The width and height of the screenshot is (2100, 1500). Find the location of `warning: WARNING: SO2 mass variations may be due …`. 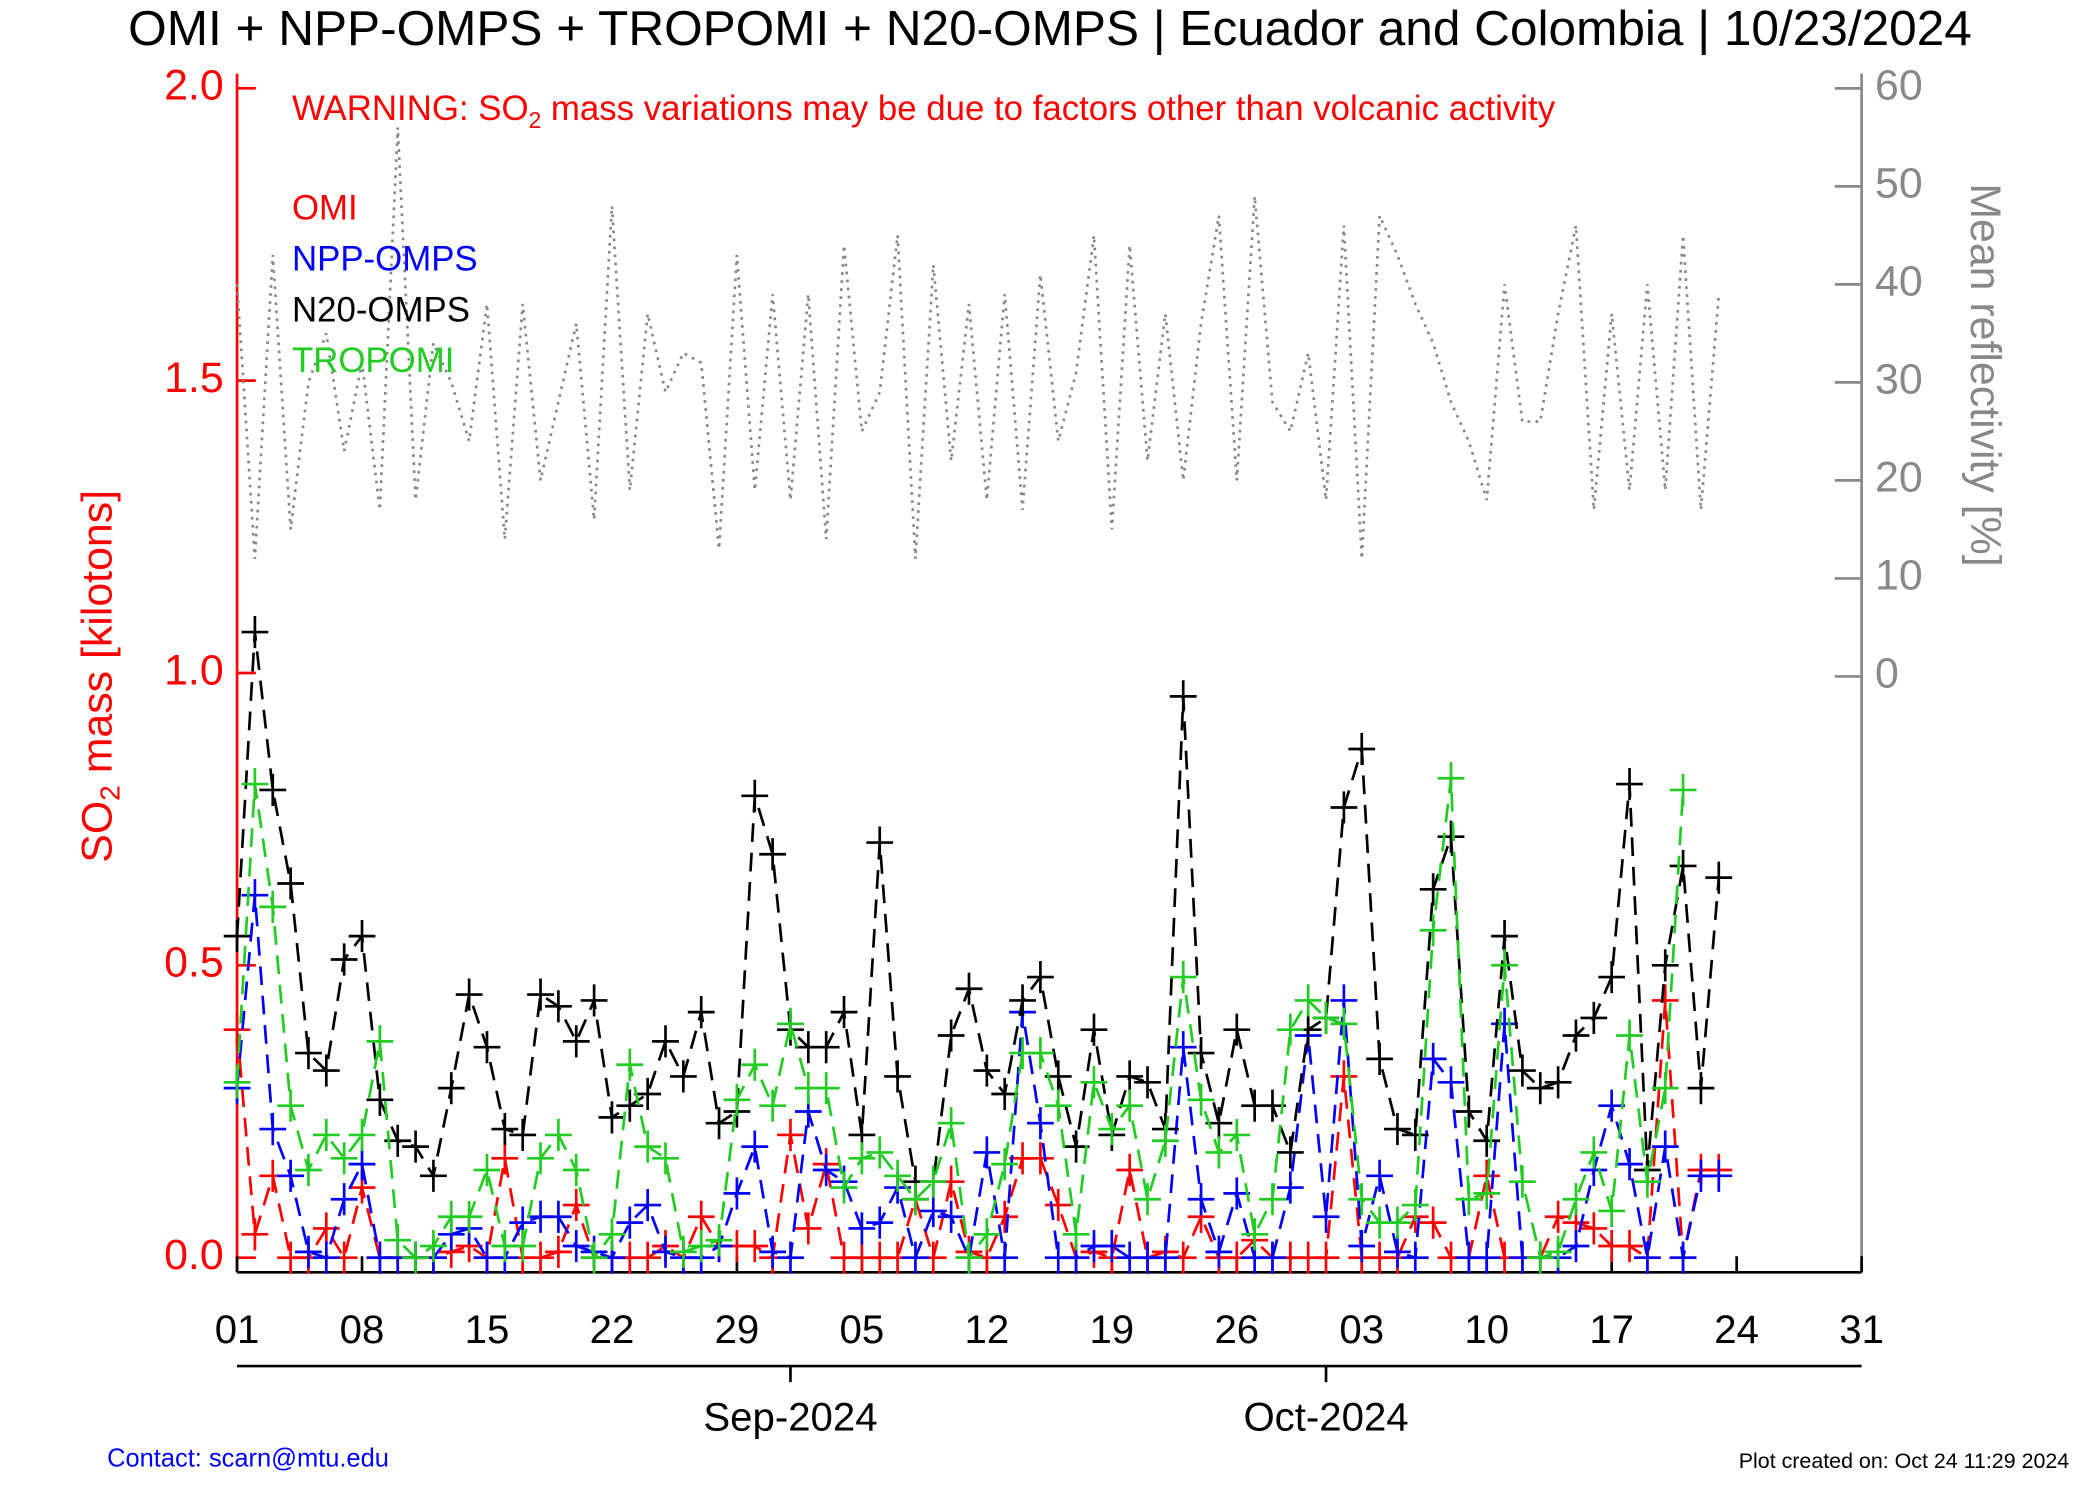

warning: WARNING: SO2 mass variations may be due … is located at coordinates (924, 111).